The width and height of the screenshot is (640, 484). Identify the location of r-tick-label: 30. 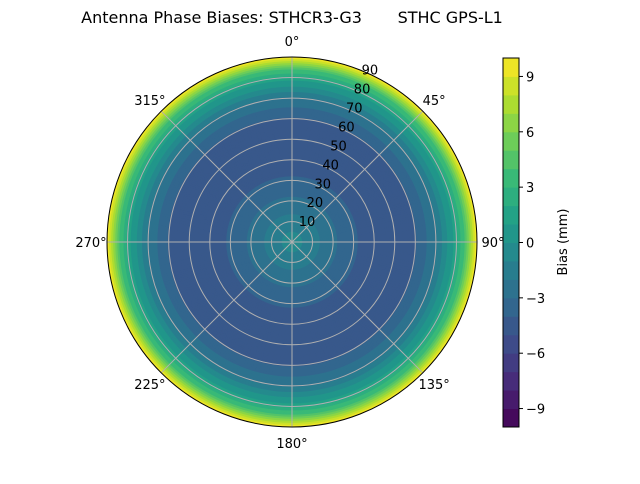
(322, 184).